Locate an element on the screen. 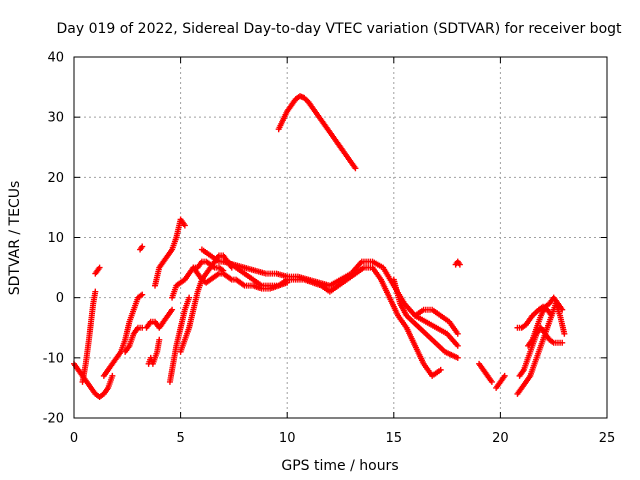 The image size is (640, 480). y-tick-label: 40 is located at coordinates (55, 58).